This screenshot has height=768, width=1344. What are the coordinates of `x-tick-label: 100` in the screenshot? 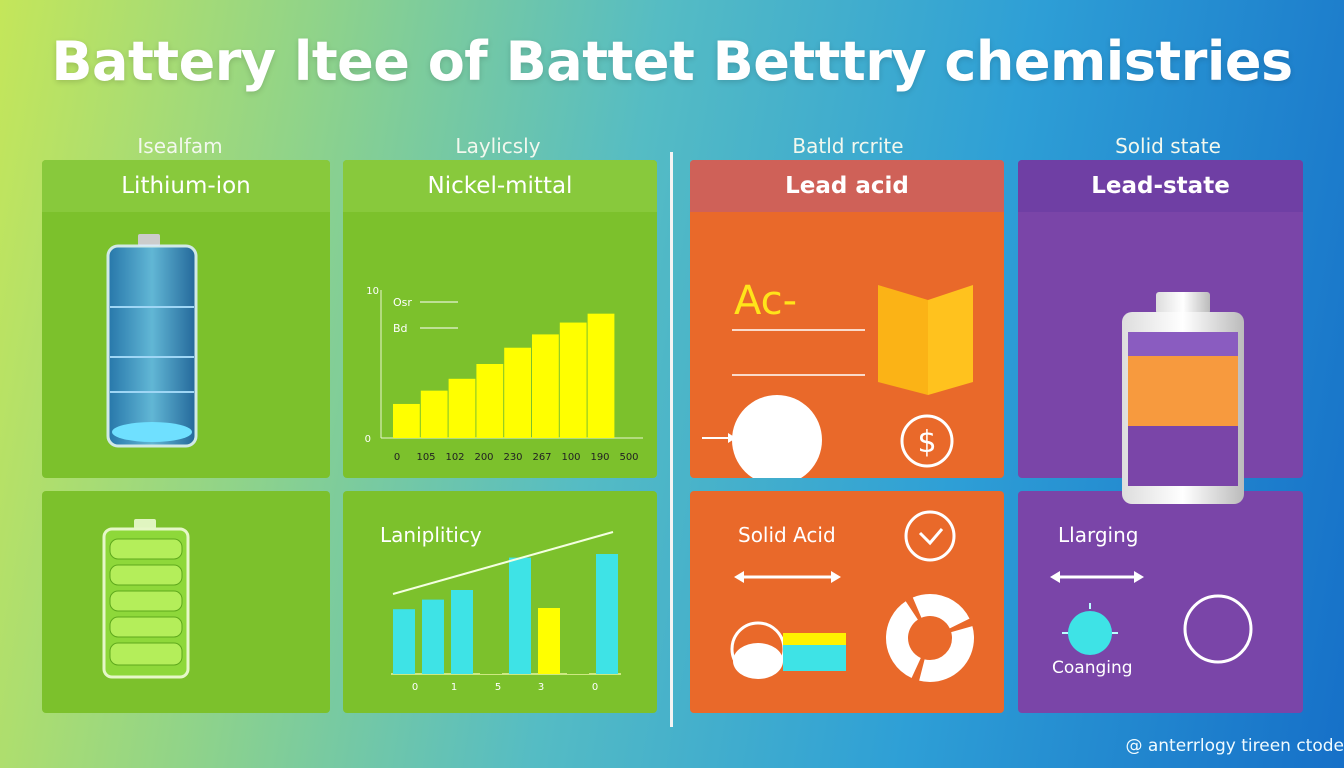 It's located at (570, 457).